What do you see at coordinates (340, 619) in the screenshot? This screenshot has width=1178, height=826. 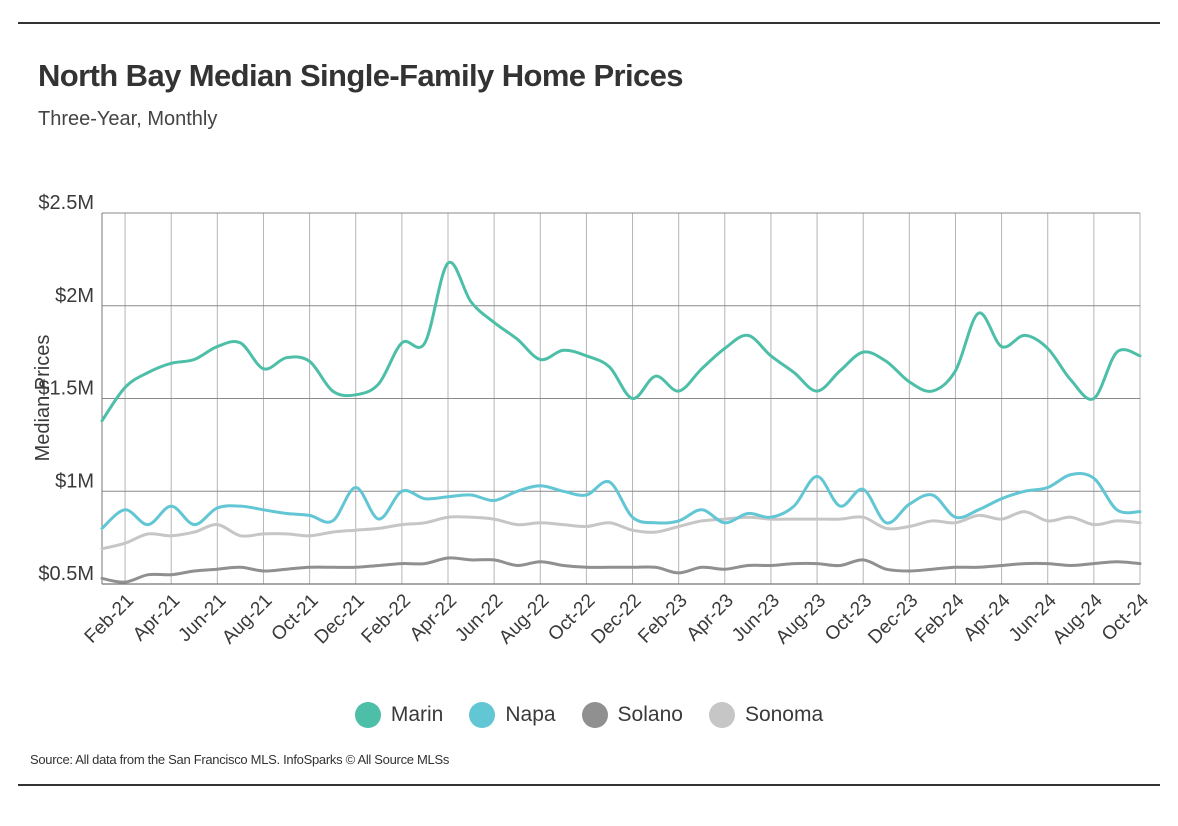 I see `x-tick-label: Dec-21` at bounding box center [340, 619].